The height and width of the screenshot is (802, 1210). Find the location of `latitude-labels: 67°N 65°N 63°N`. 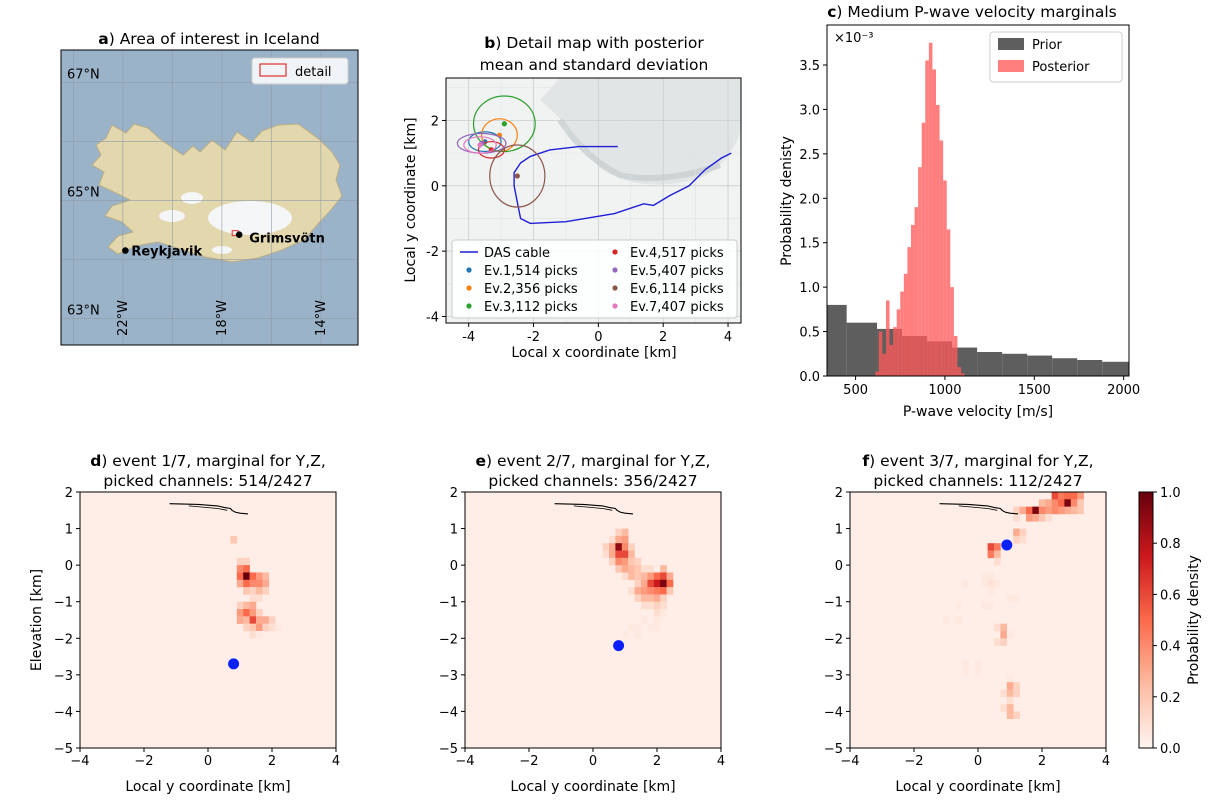

latitude-labels: 67°N 65°N 63°N is located at coordinates (83, 192).